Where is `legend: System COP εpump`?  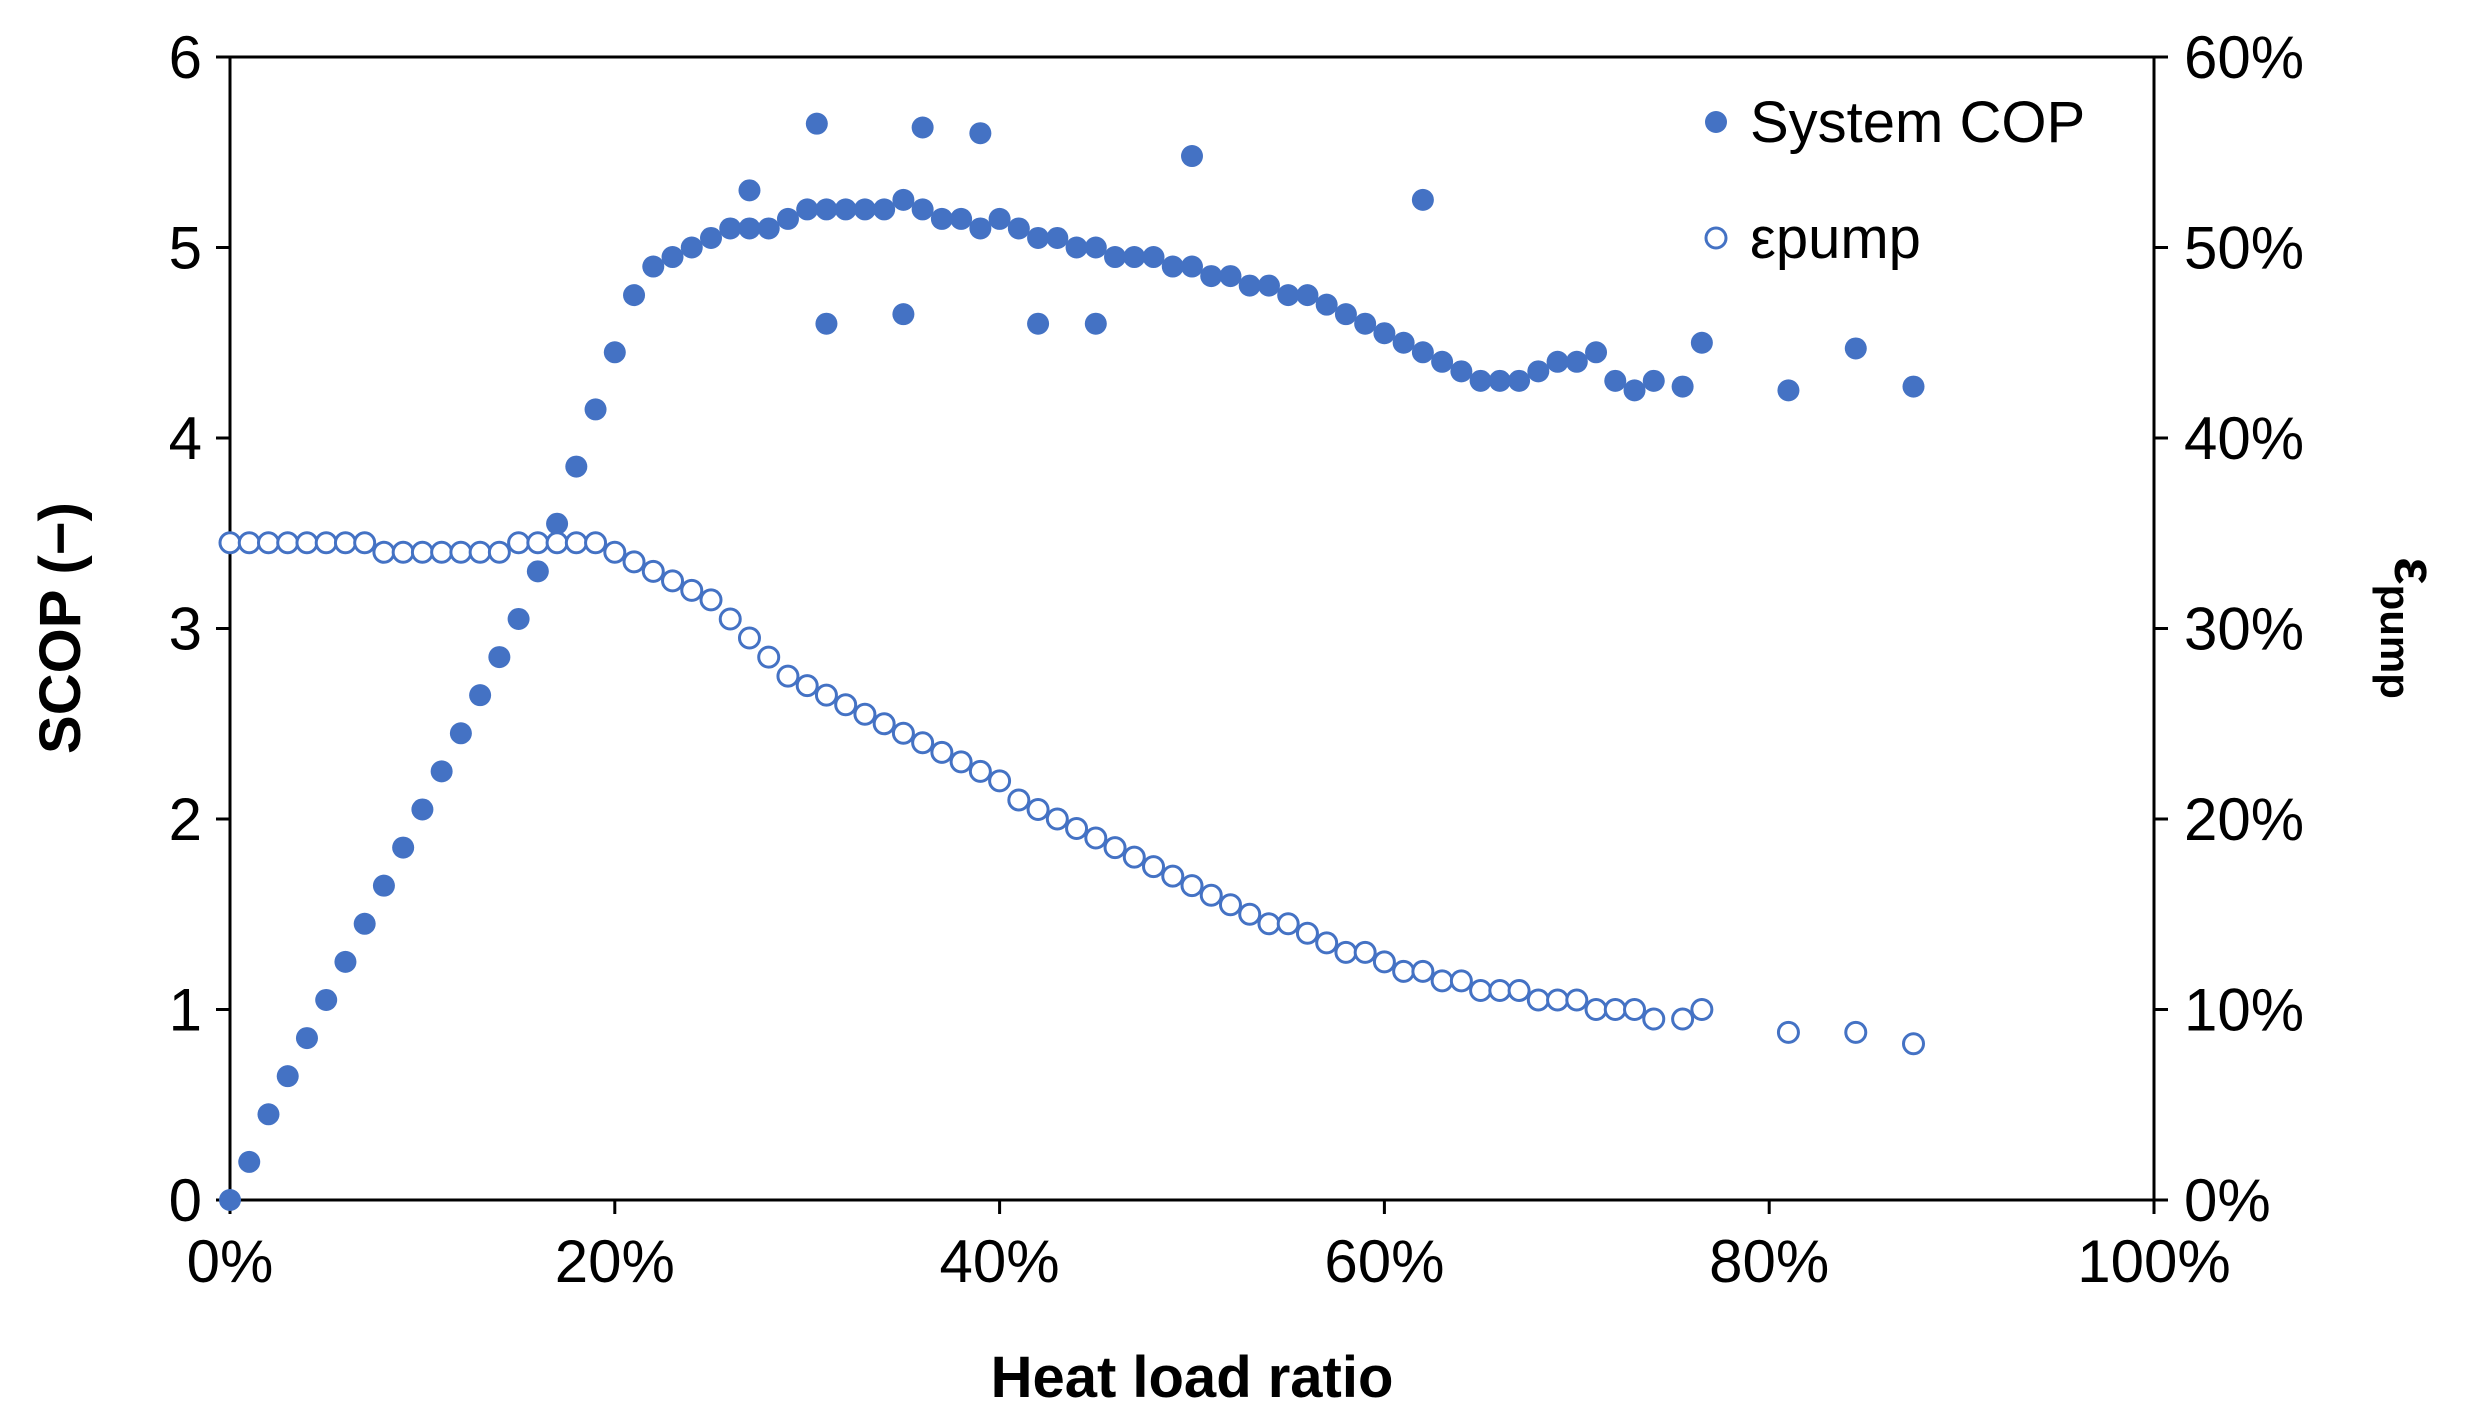 legend: System COP εpump is located at coordinates (1894, 180).